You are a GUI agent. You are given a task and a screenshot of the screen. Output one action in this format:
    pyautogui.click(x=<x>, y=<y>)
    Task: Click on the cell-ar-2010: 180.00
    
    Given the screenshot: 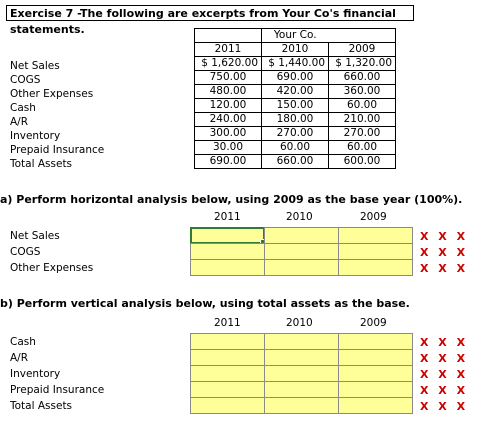 What is the action you would take?
    pyautogui.click(x=295, y=119)
    